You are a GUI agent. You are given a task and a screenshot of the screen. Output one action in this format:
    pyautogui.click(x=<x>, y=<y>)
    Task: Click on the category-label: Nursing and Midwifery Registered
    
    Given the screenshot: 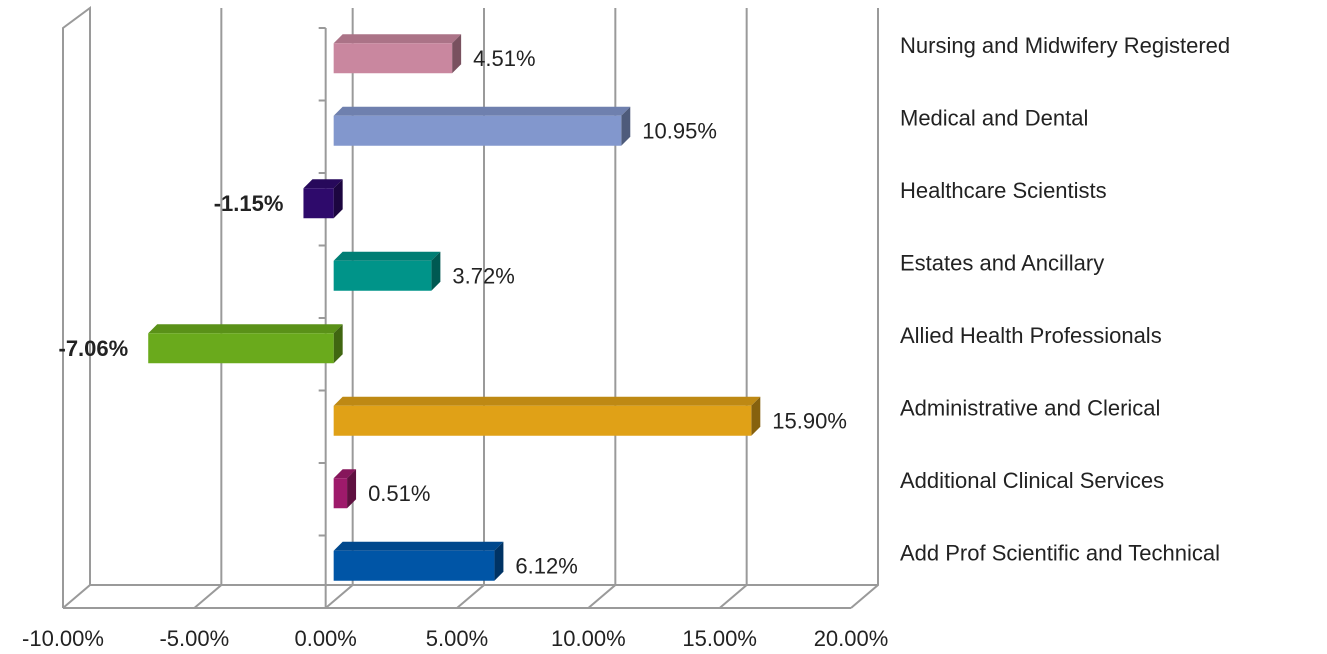 What is the action you would take?
    pyautogui.click(x=1065, y=45)
    